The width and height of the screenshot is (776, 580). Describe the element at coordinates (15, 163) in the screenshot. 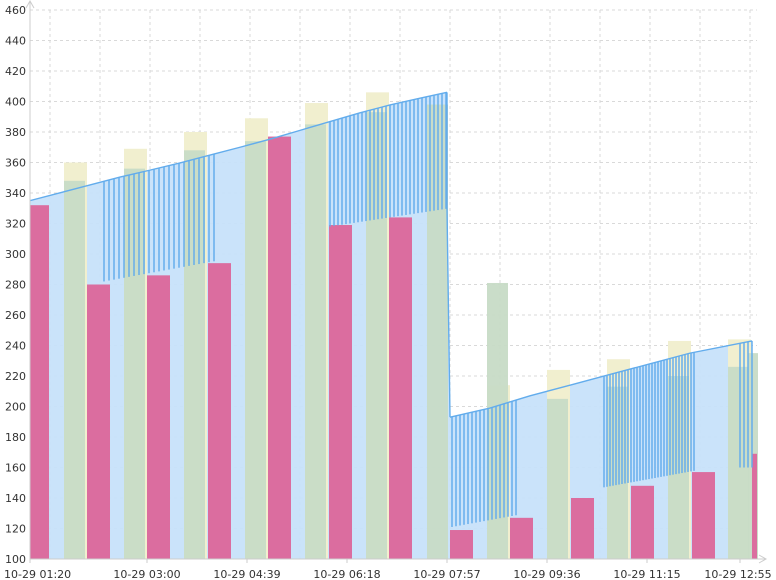

I see `y-tick-label: 360` at that location.